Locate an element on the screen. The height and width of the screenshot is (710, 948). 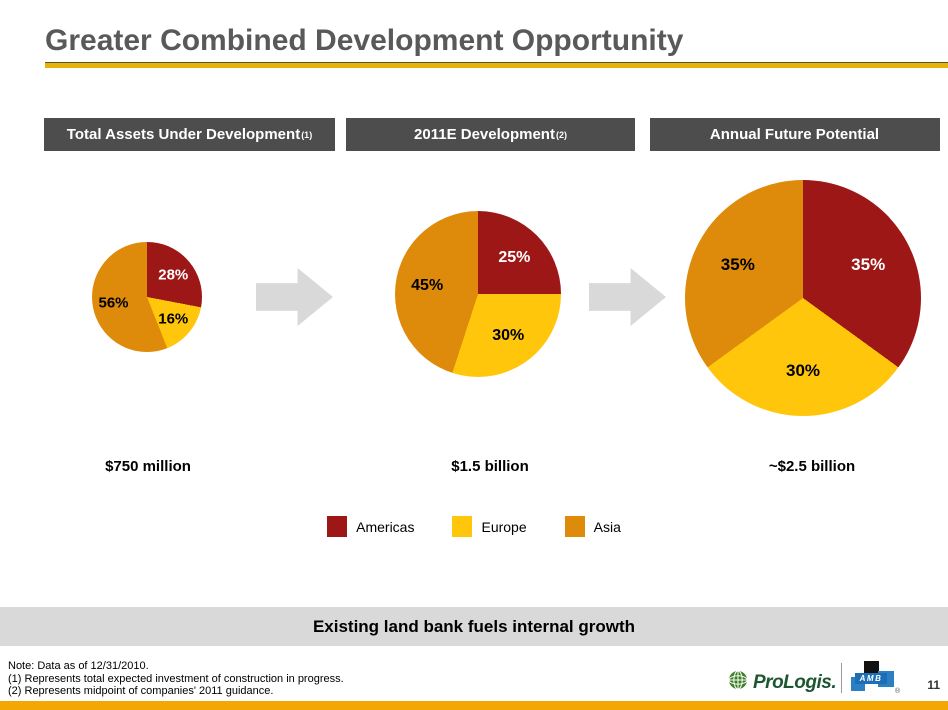
amb-logo-black-square is located at coordinates (871, 667).